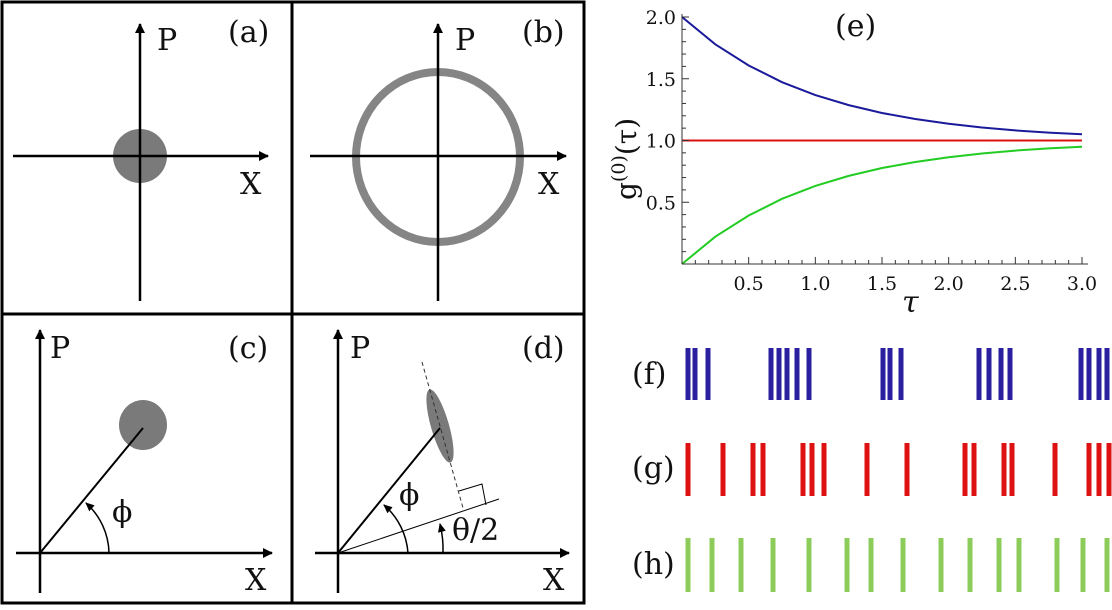  Describe the element at coordinates (653, 564) in the screenshot. I see `panel-label-h: (h)` at that location.